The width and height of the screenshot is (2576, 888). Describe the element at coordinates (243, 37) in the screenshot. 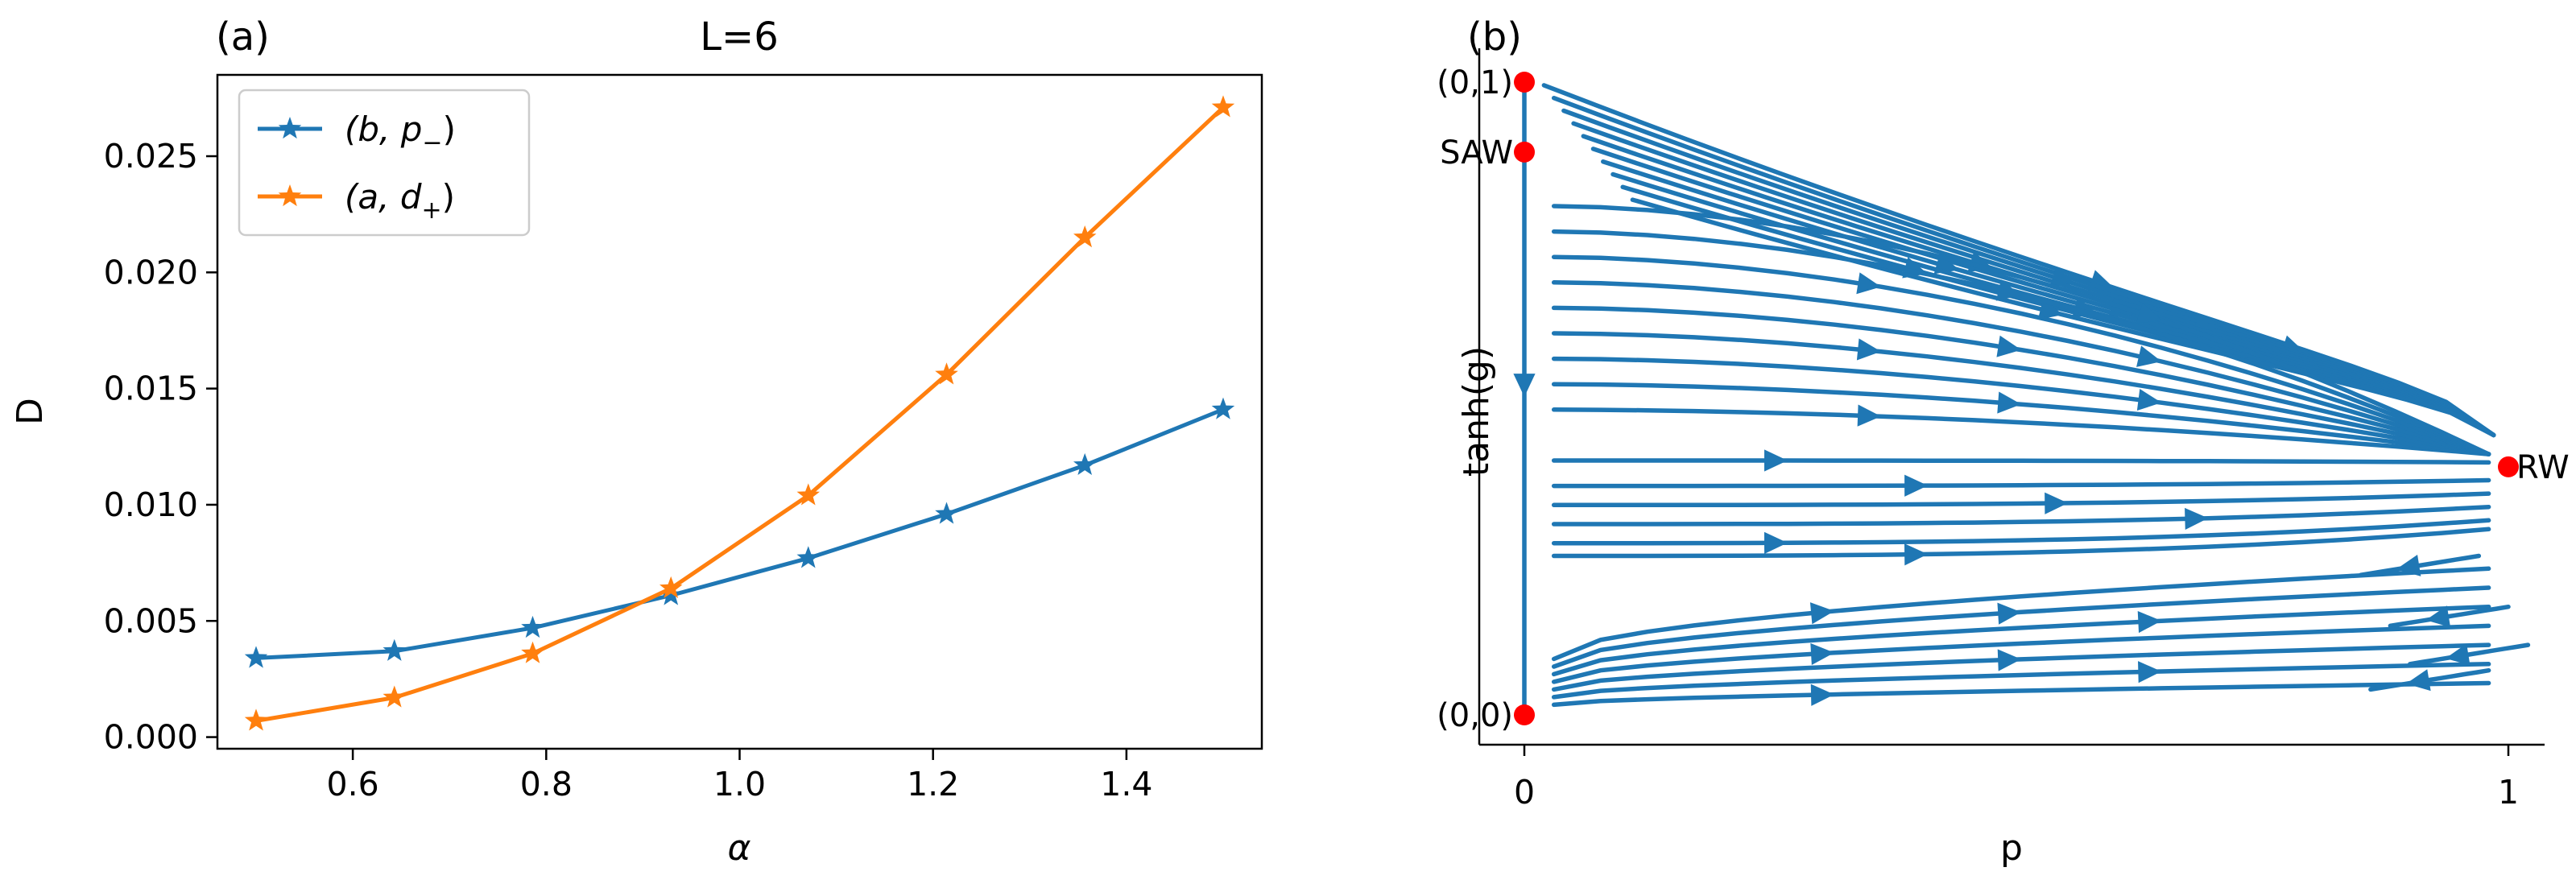

I see `panel-label-a: (a)` at that location.